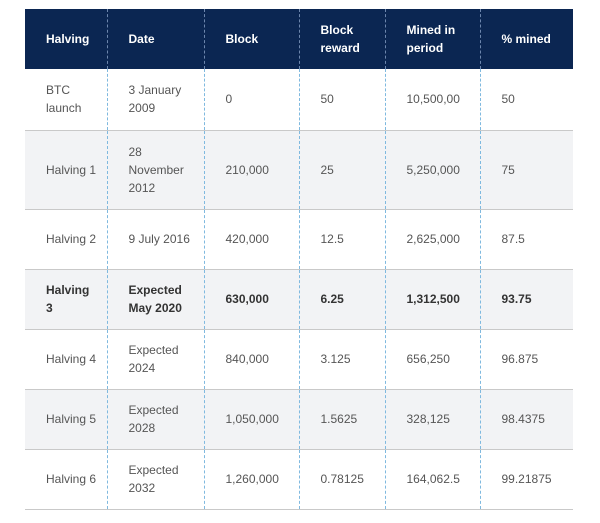 The width and height of the screenshot is (600, 523). I want to click on cell-percent-mined: 99.21875, so click(526, 479).